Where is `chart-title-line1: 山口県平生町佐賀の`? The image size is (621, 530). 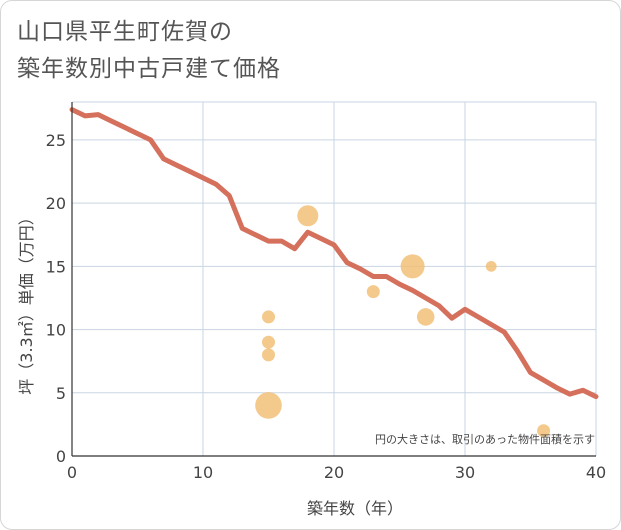
chart-title-line1: 山口県平生町佐賀の is located at coordinates (125, 32).